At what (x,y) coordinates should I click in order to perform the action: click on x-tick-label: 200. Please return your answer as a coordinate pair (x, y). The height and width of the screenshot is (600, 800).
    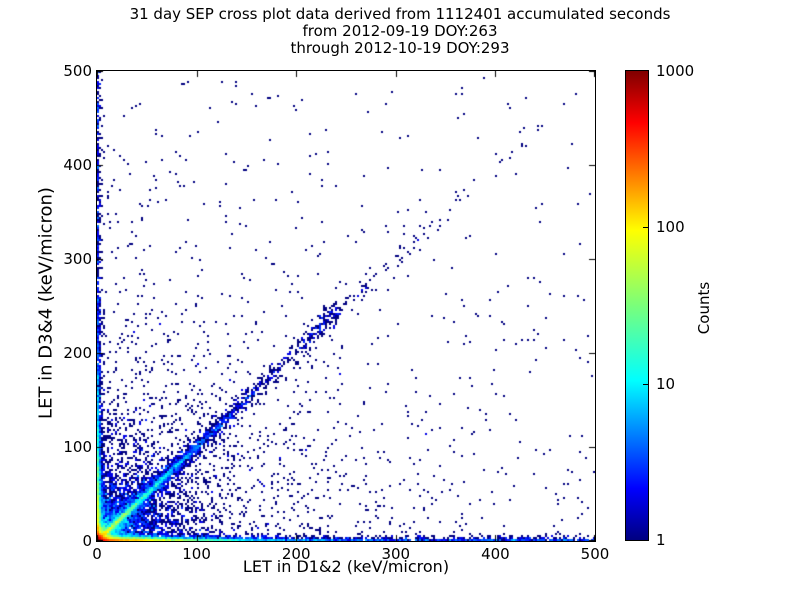
    Looking at the image, I should click on (296, 554).